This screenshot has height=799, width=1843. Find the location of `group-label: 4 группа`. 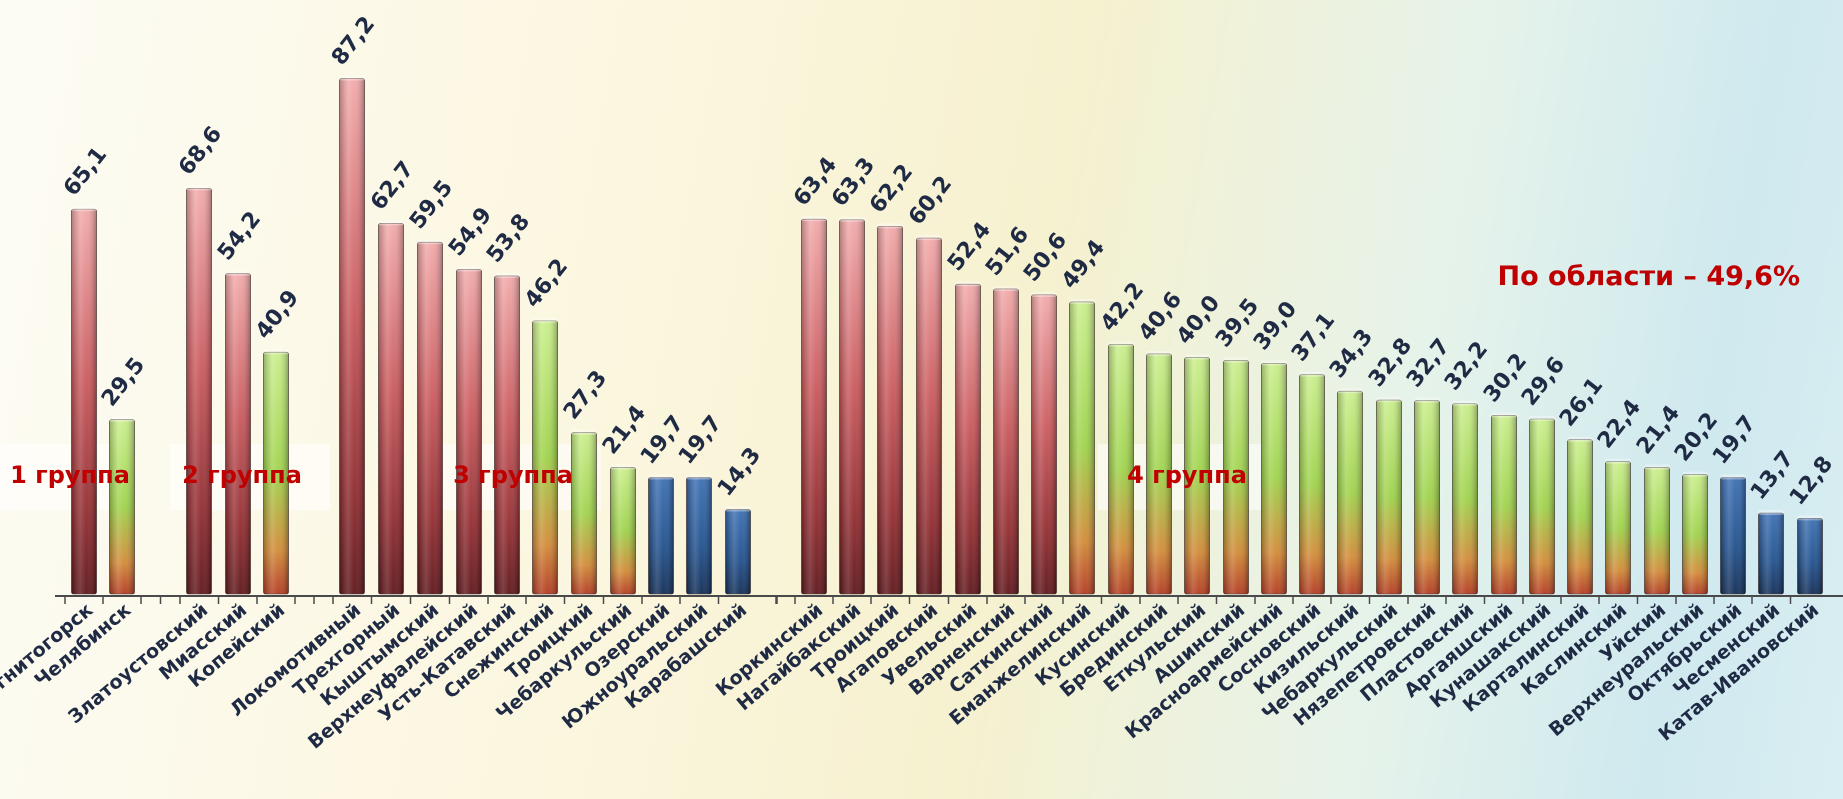

group-label: 4 группа is located at coordinates (1187, 475).